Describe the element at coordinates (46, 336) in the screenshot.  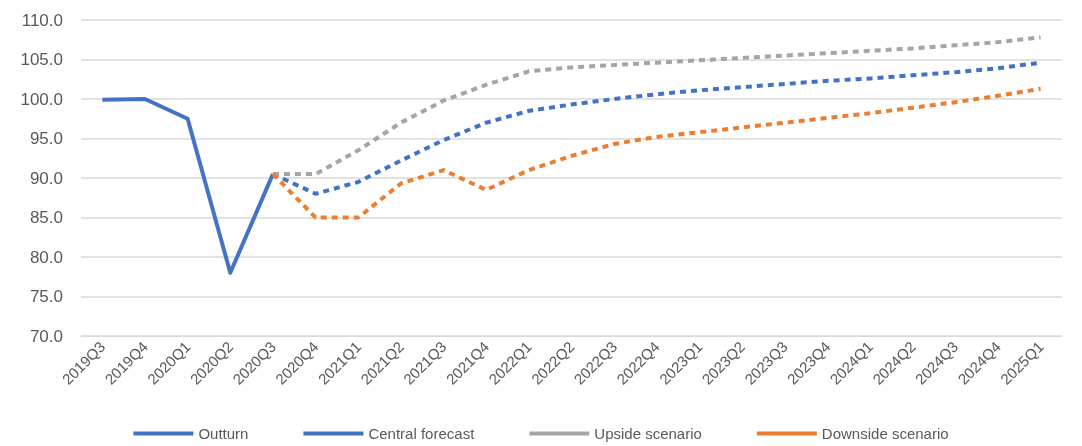
I see `y-tick-label: 70.0` at that location.